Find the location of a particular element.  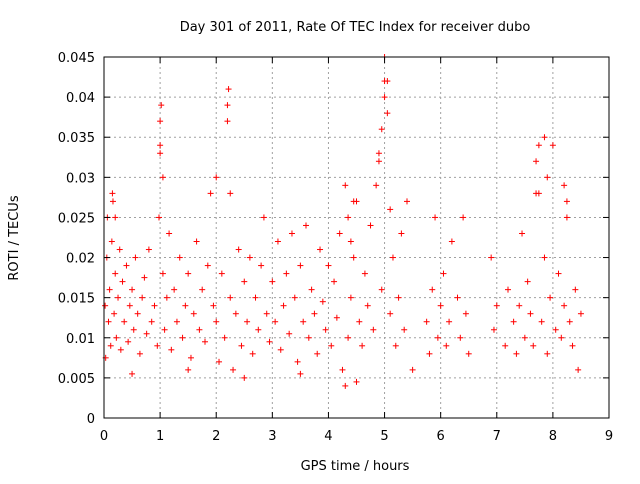

y-tick-label: 0.025 is located at coordinates (76, 218).